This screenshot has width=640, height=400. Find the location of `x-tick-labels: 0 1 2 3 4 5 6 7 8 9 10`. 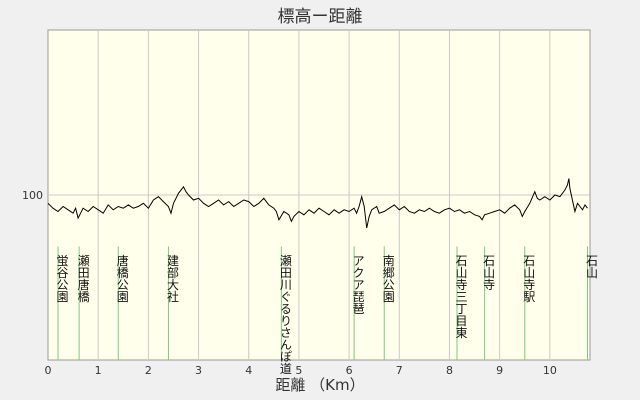

x-tick-labels: 0 1 2 3 4 5 6 7 8 9 10 is located at coordinates (301, 370).